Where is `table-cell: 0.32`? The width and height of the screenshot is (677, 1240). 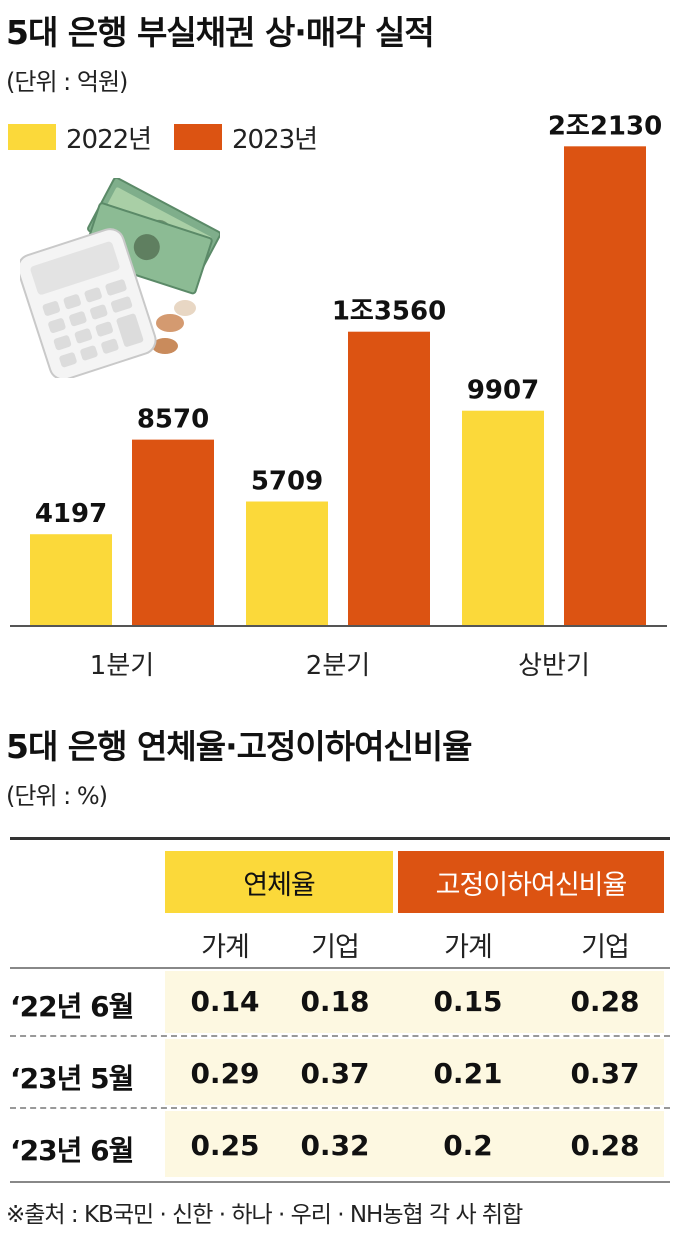 table-cell: 0.32 is located at coordinates (335, 1145).